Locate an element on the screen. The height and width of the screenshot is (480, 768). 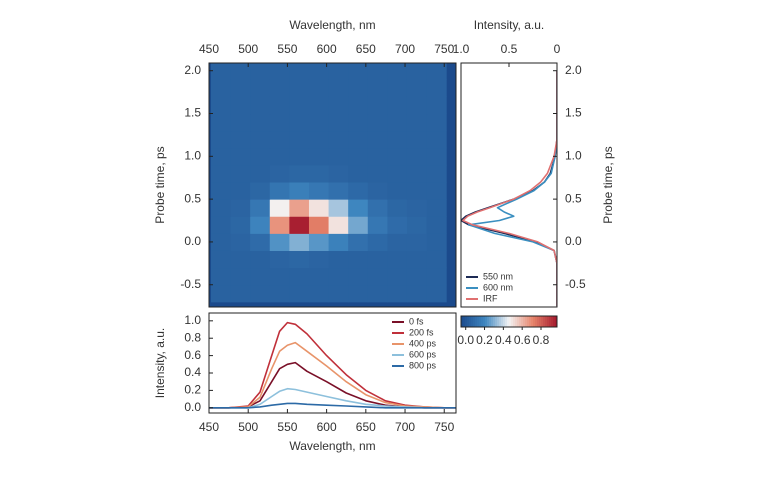
x-axis-title: Intensity, a.u. is located at coordinates (509, 25).